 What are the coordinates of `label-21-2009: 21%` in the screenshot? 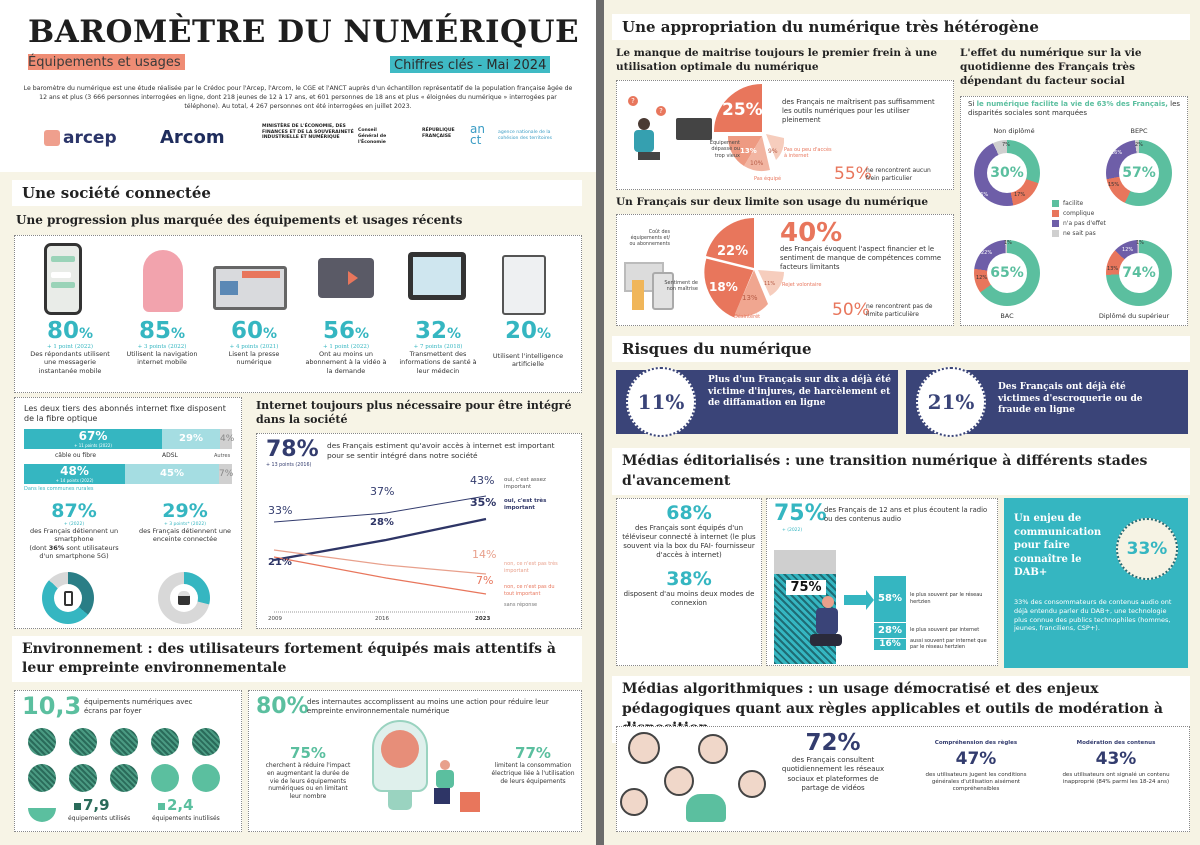 It's located at (280, 562).